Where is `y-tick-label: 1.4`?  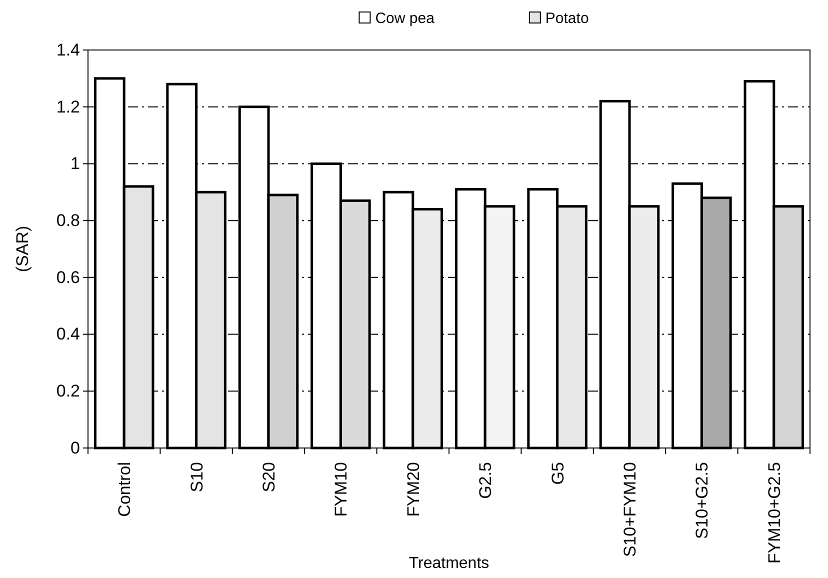 y-tick-label: 1.4 is located at coordinates (68, 50).